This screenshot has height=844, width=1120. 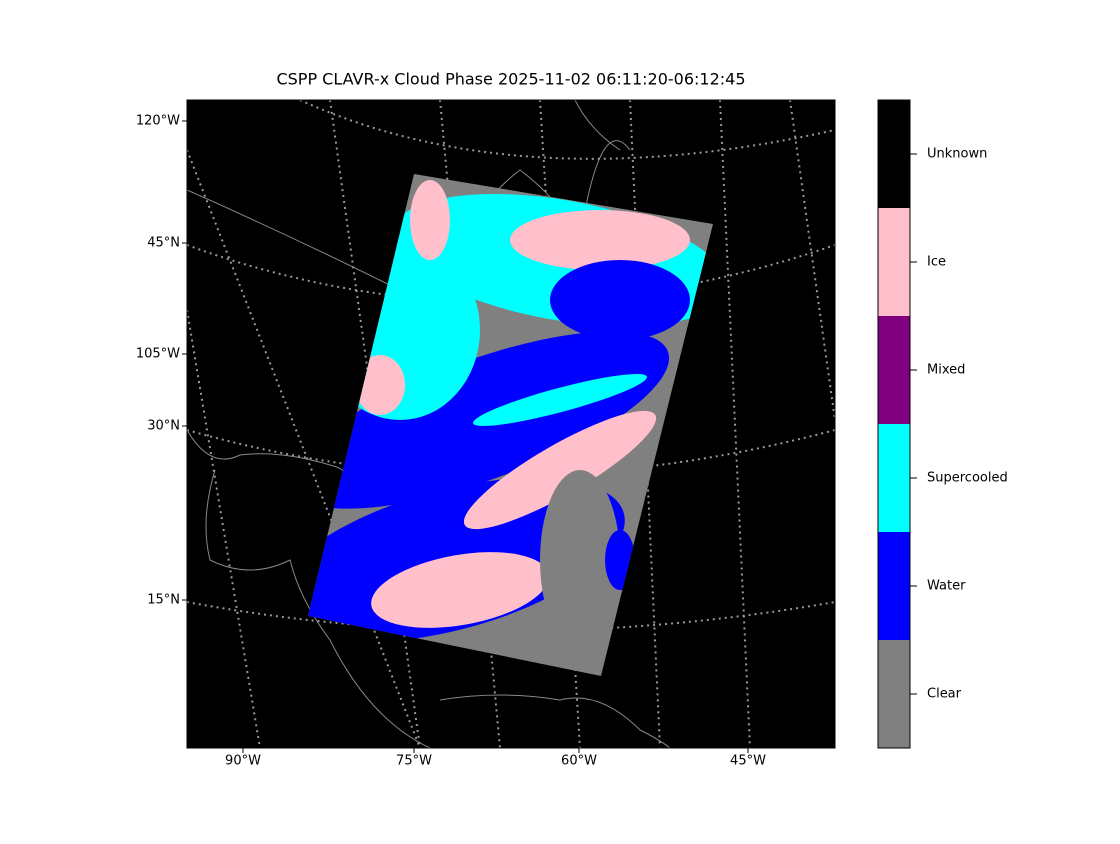 What do you see at coordinates (163, 243) in the screenshot?
I see `left-label: 45°N` at bounding box center [163, 243].